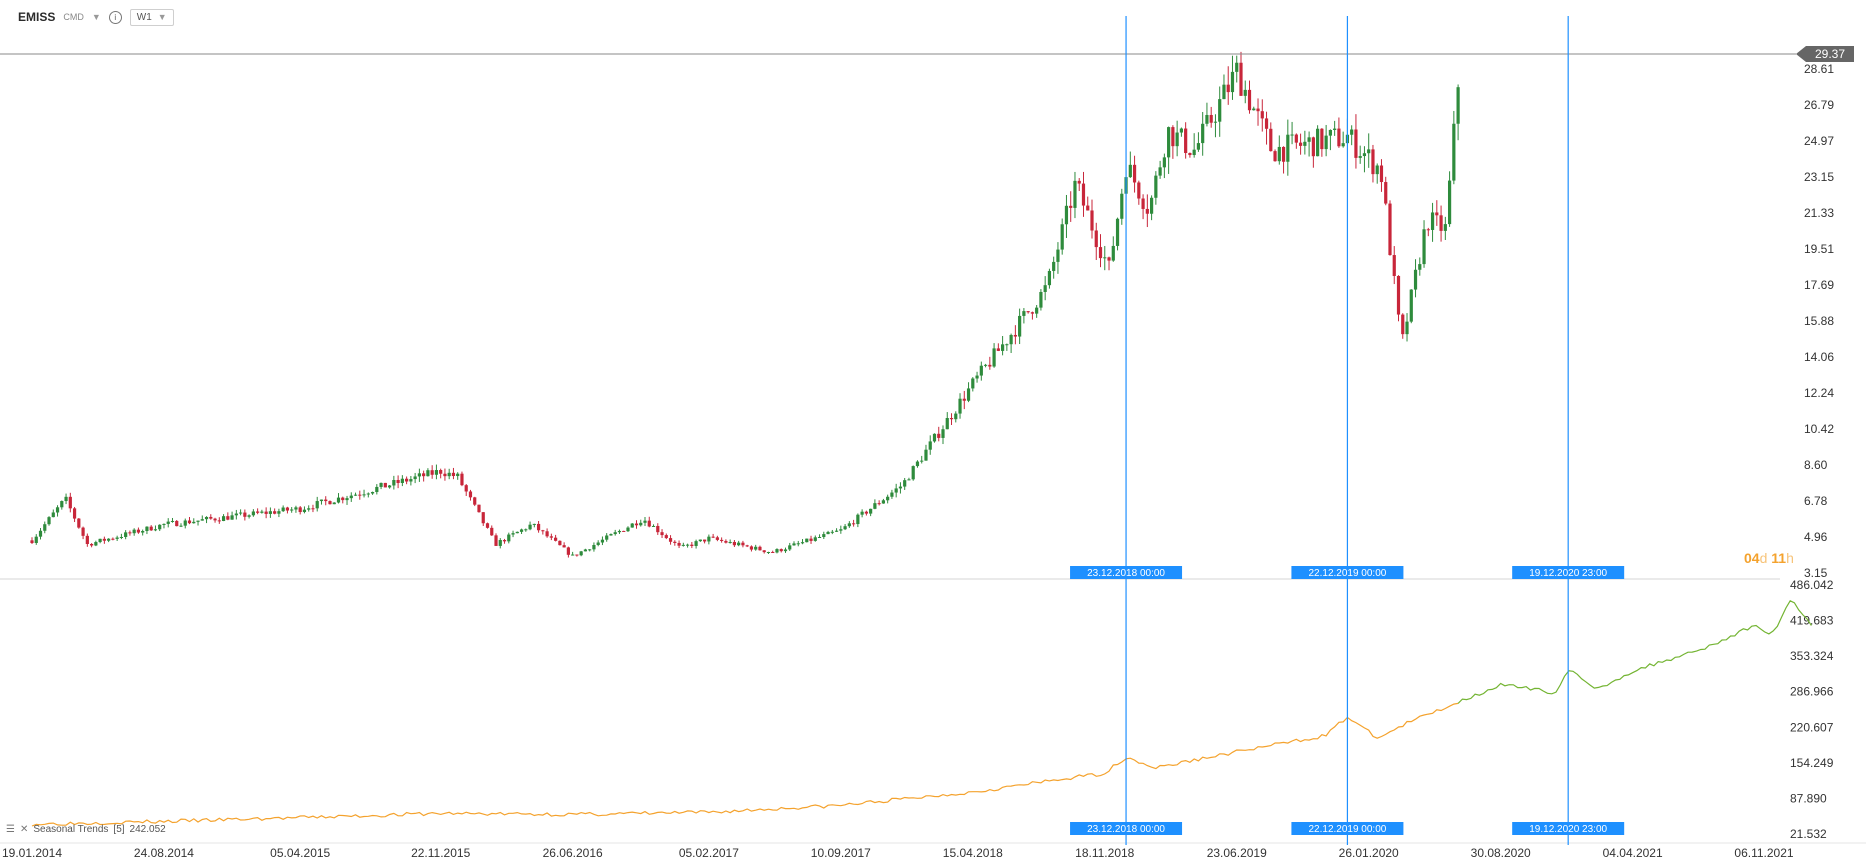 The height and width of the screenshot is (865, 1866). What do you see at coordinates (1819, 177) in the screenshot?
I see `price-tick-label: 23.15` at bounding box center [1819, 177].